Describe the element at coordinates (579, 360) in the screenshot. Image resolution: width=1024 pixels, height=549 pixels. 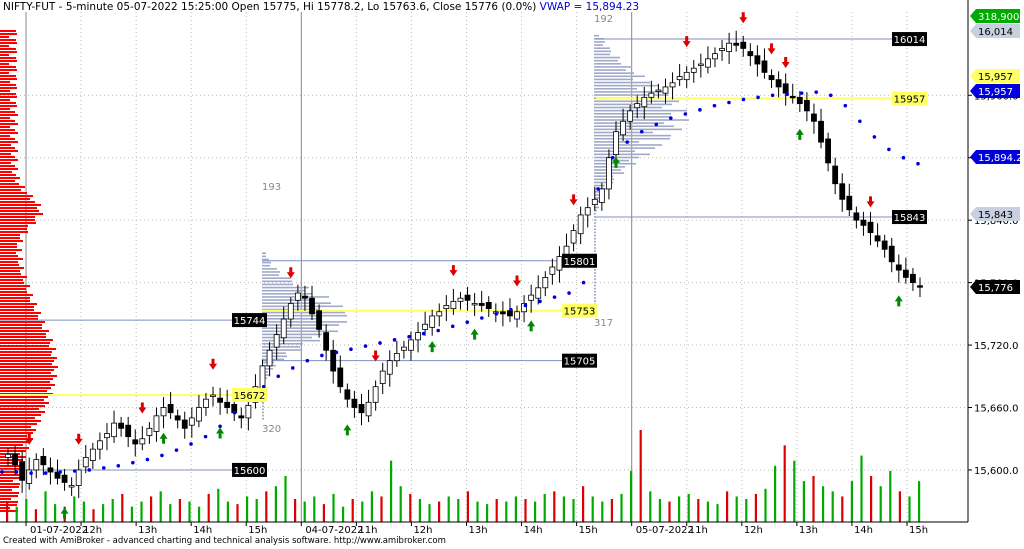
I see `level-label-box` at that location.